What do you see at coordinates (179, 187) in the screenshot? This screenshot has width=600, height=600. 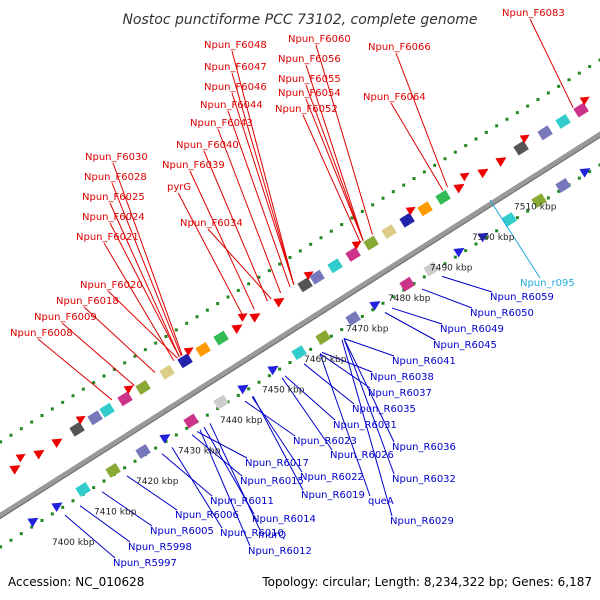 I see `plus-gene-label: pyrG` at bounding box center [179, 187].